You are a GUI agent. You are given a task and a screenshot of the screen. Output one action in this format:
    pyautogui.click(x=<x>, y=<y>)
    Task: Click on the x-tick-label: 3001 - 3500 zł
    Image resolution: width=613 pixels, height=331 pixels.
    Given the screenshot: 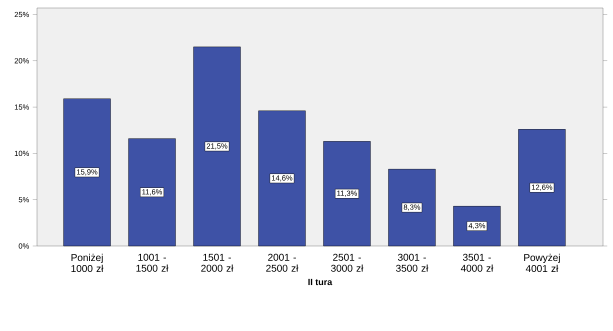 What is the action you would take?
    pyautogui.click(x=412, y=263)
    